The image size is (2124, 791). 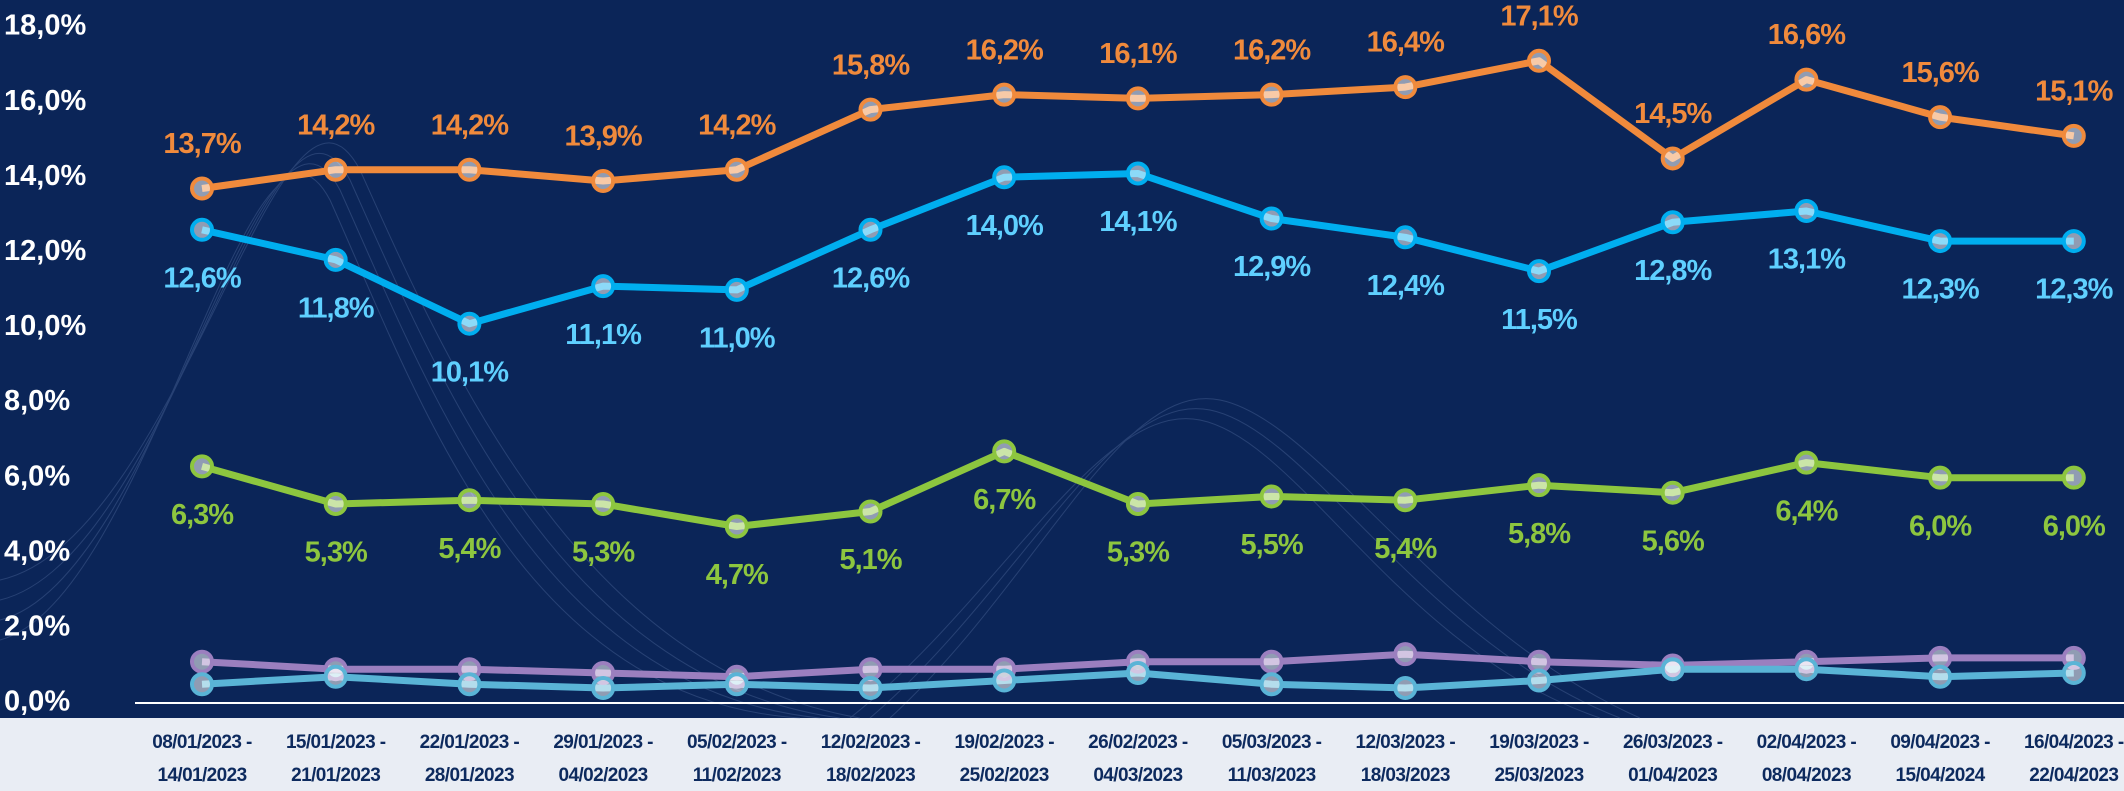 I want to click on data-label: 5,6%, so click(x=1673, y=541).